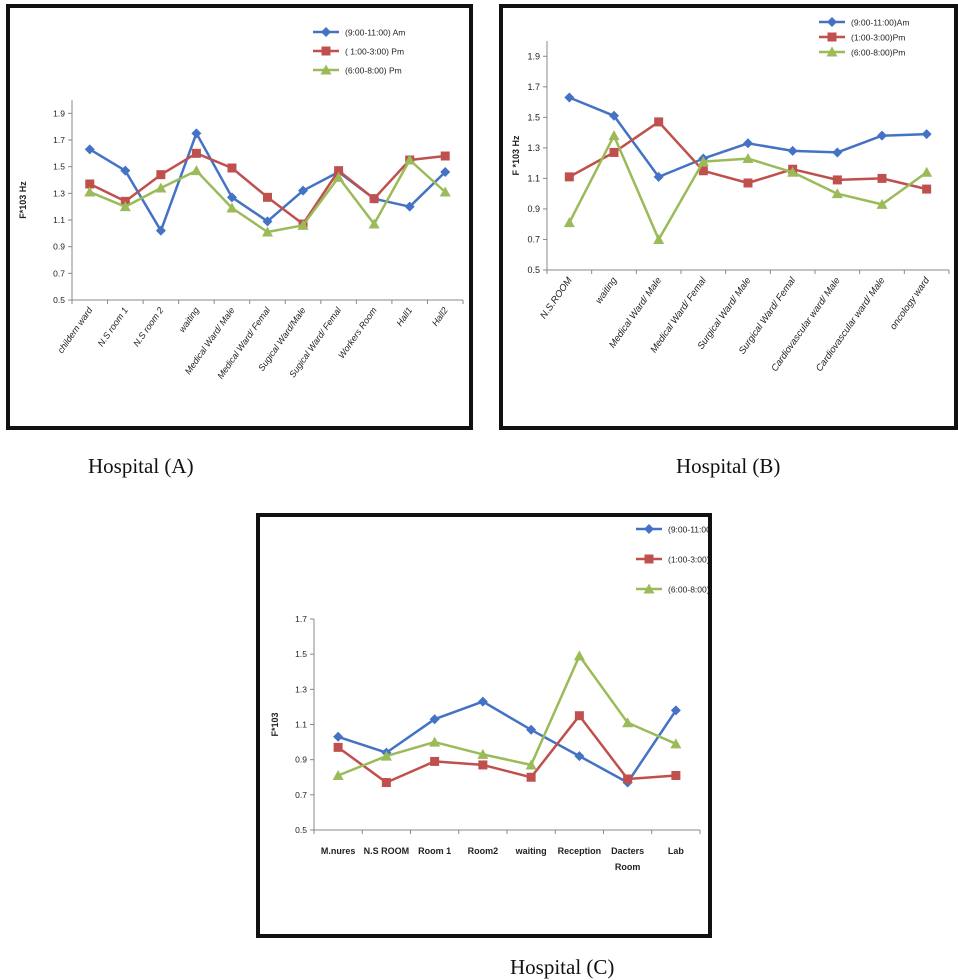  What do you see at coordinates (404, 316) in the screenshot?
I see `x-tick-label: Hall1` at bounding box center [404, 316].